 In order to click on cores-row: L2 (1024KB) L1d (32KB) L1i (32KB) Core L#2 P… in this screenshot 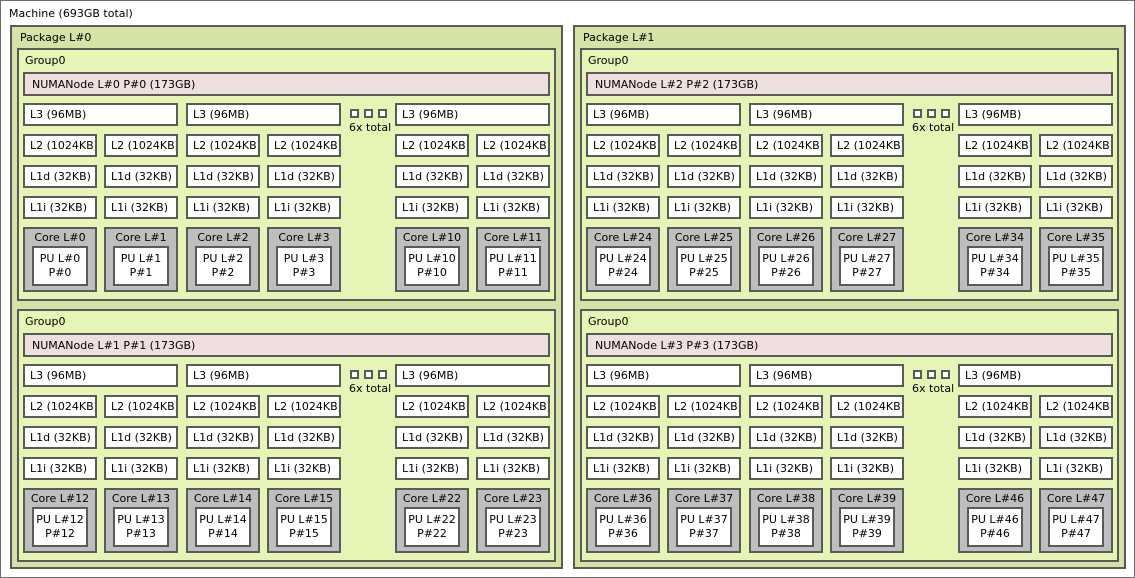, I will do `click(263, 213)`.